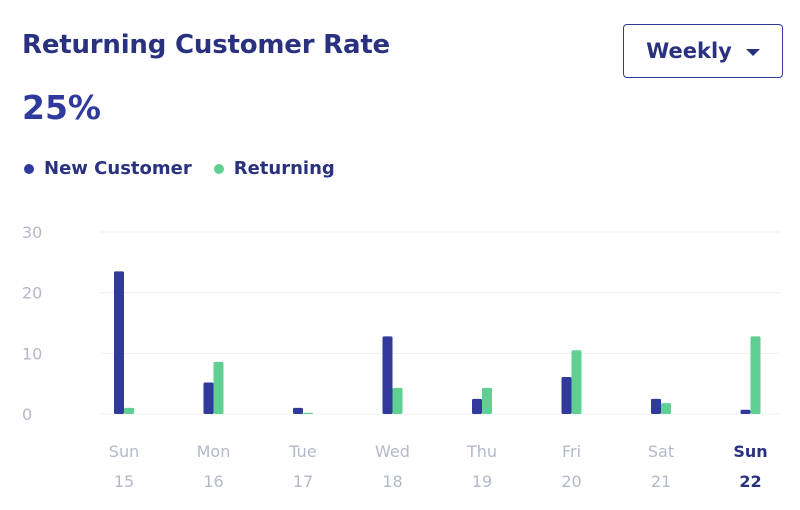 This screenshot has height=510, width=800. Describe the element at coordinates (118, 168) in the screenshot. I see `legend-label-new-customer: New Customer` at that location.